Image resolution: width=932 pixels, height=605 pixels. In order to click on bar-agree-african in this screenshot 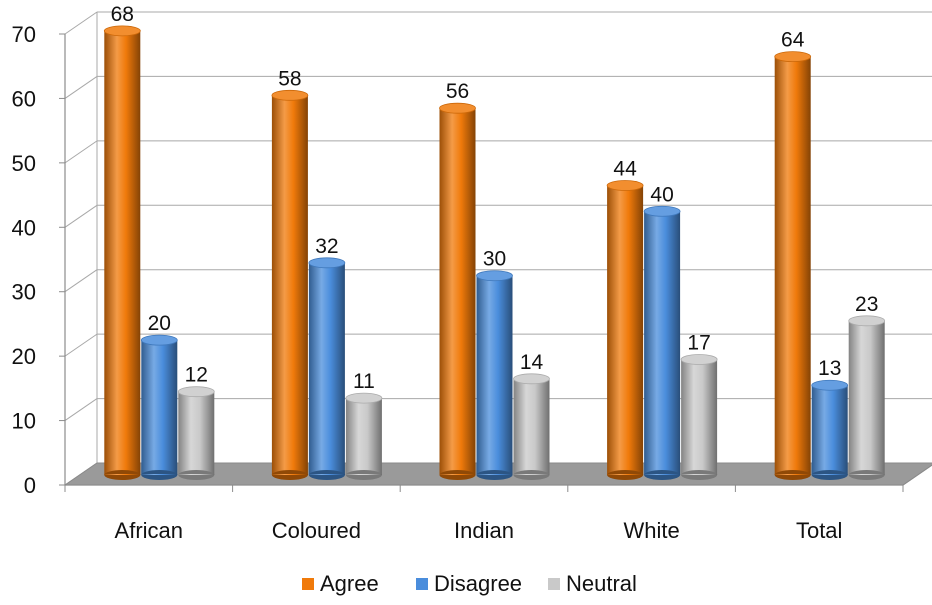, I will do `click(122, 252)`.